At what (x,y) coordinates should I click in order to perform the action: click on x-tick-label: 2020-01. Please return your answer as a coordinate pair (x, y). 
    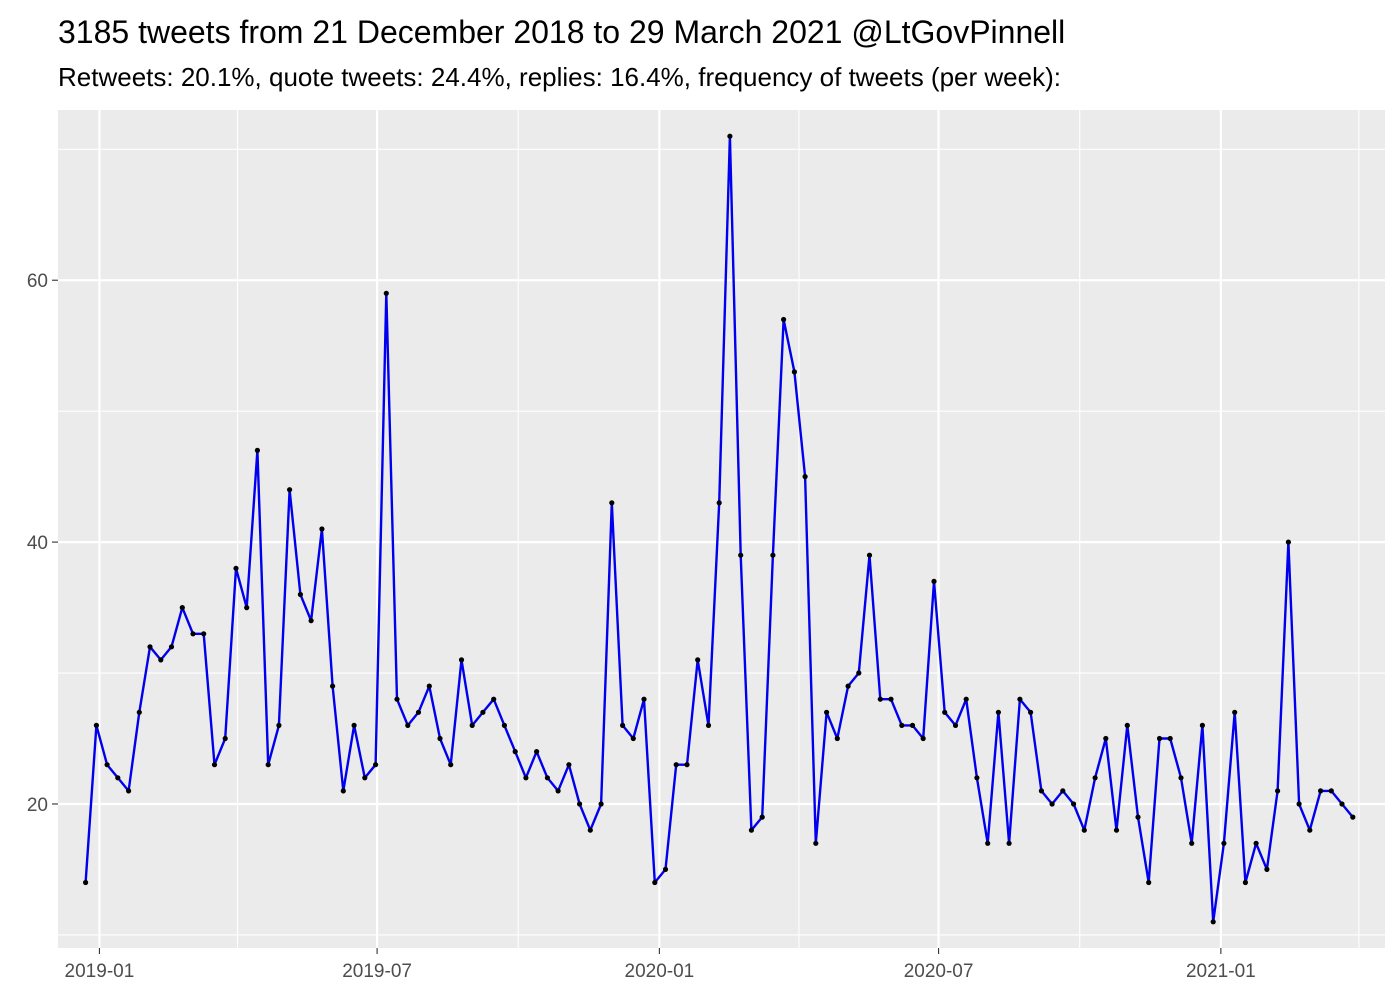
    Looking at the image, I should click on (660, 971).